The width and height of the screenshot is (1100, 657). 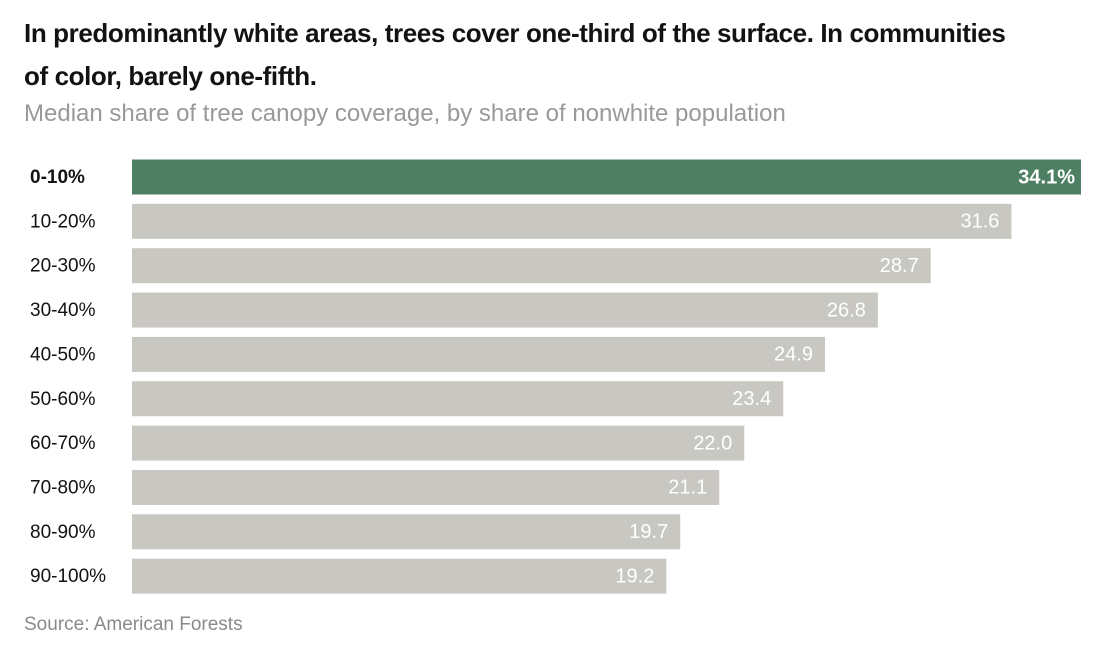 What do you see at coordinates (63, 443) in the screenshot?
I see `y-tick-label: 60-70%` at bounding box center [63, 443].